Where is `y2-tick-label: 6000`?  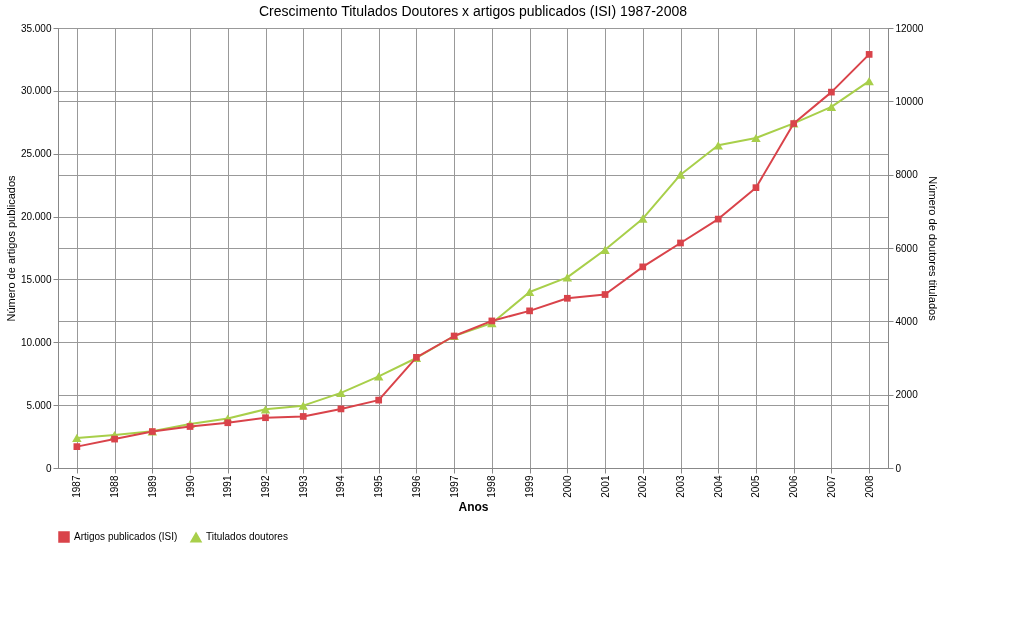
y2-tick-label: 6000 is located at coordinates (907, 248).